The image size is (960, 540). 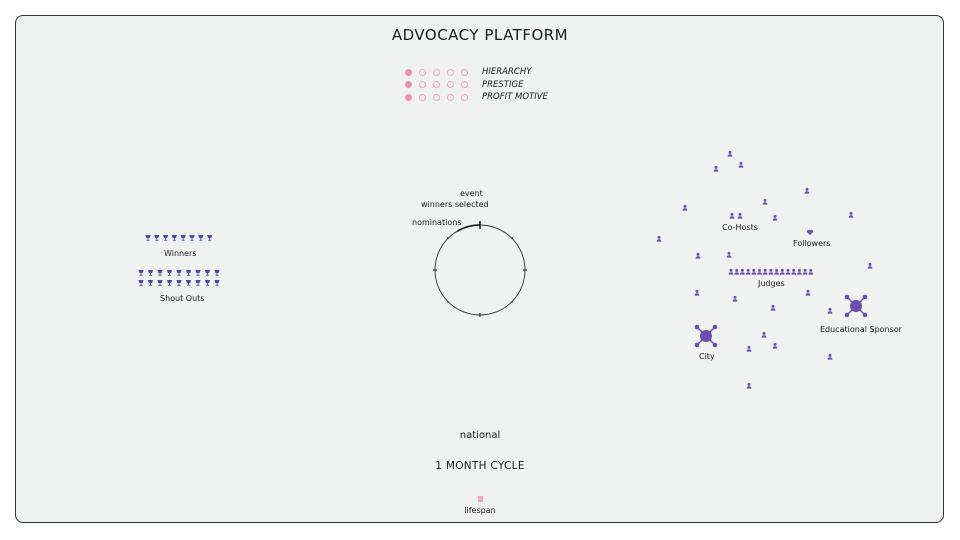 I want to click on cohosts-label: Co-Hosts, so click(x=740, y=227).